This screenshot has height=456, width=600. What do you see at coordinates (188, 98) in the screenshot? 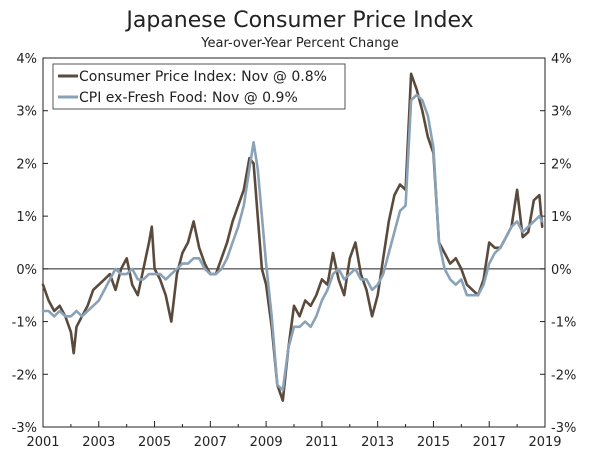
I see `legend-label-core: CPI ex-Fresh Food: Nov @ 0.9%` at bounding box center [188, 98].